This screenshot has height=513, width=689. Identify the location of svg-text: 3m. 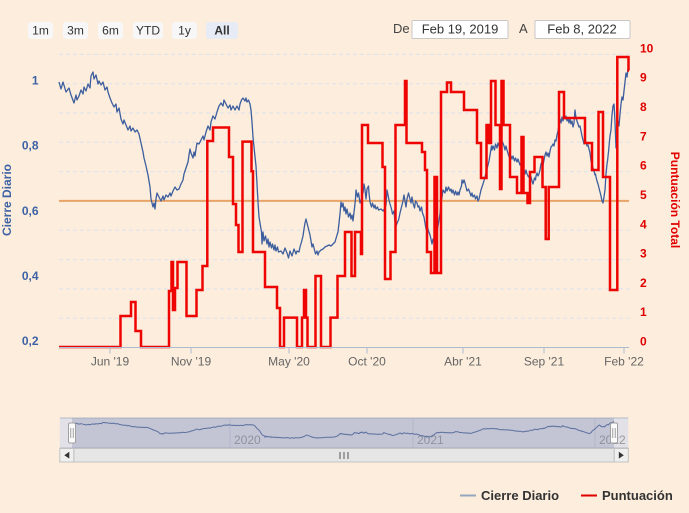
(75, 31).